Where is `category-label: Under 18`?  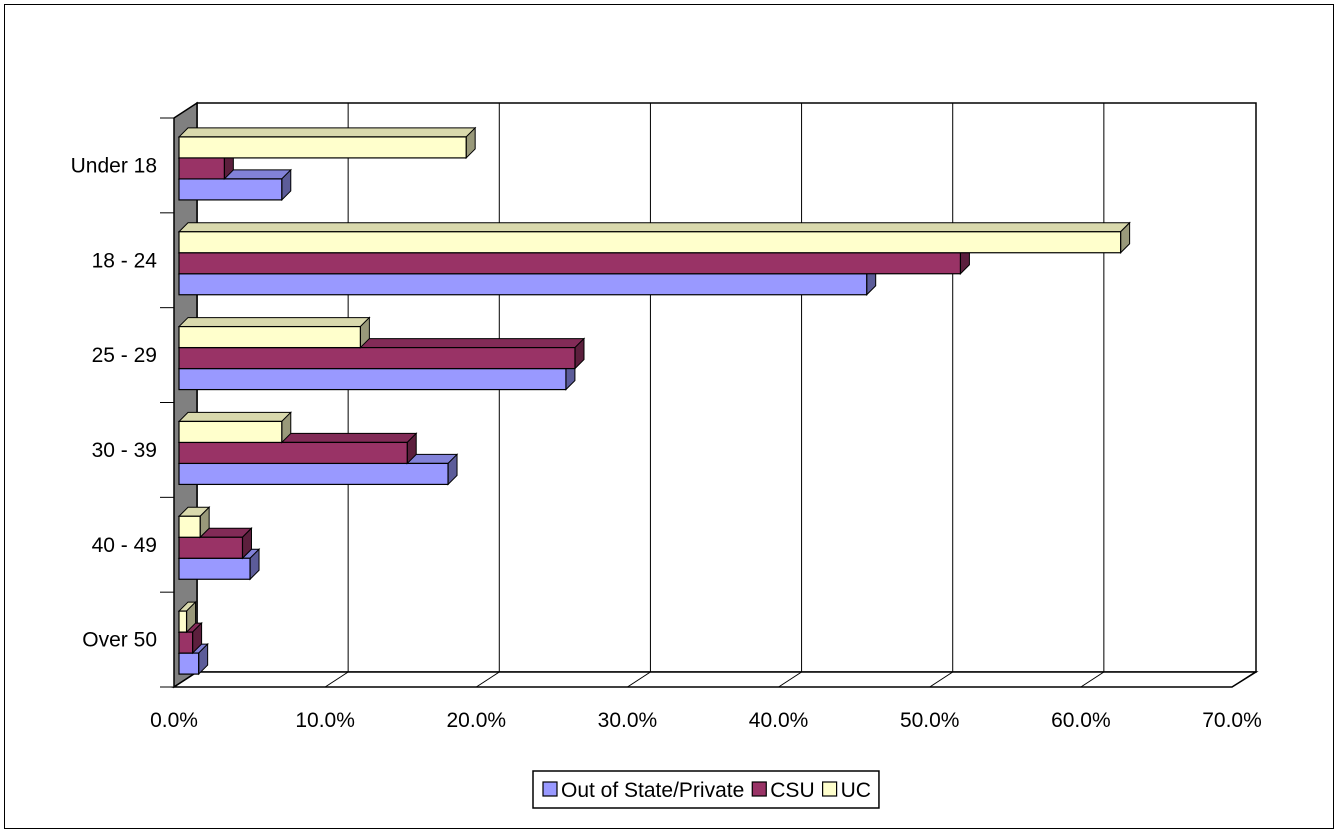
category-label: Under 18 is located at coordinates (114, 165).